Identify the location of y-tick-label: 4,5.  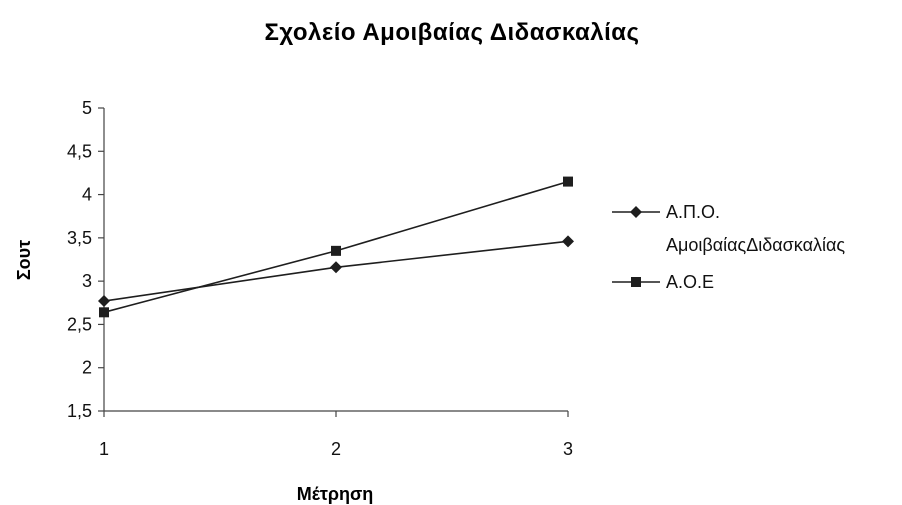
(79, 151).